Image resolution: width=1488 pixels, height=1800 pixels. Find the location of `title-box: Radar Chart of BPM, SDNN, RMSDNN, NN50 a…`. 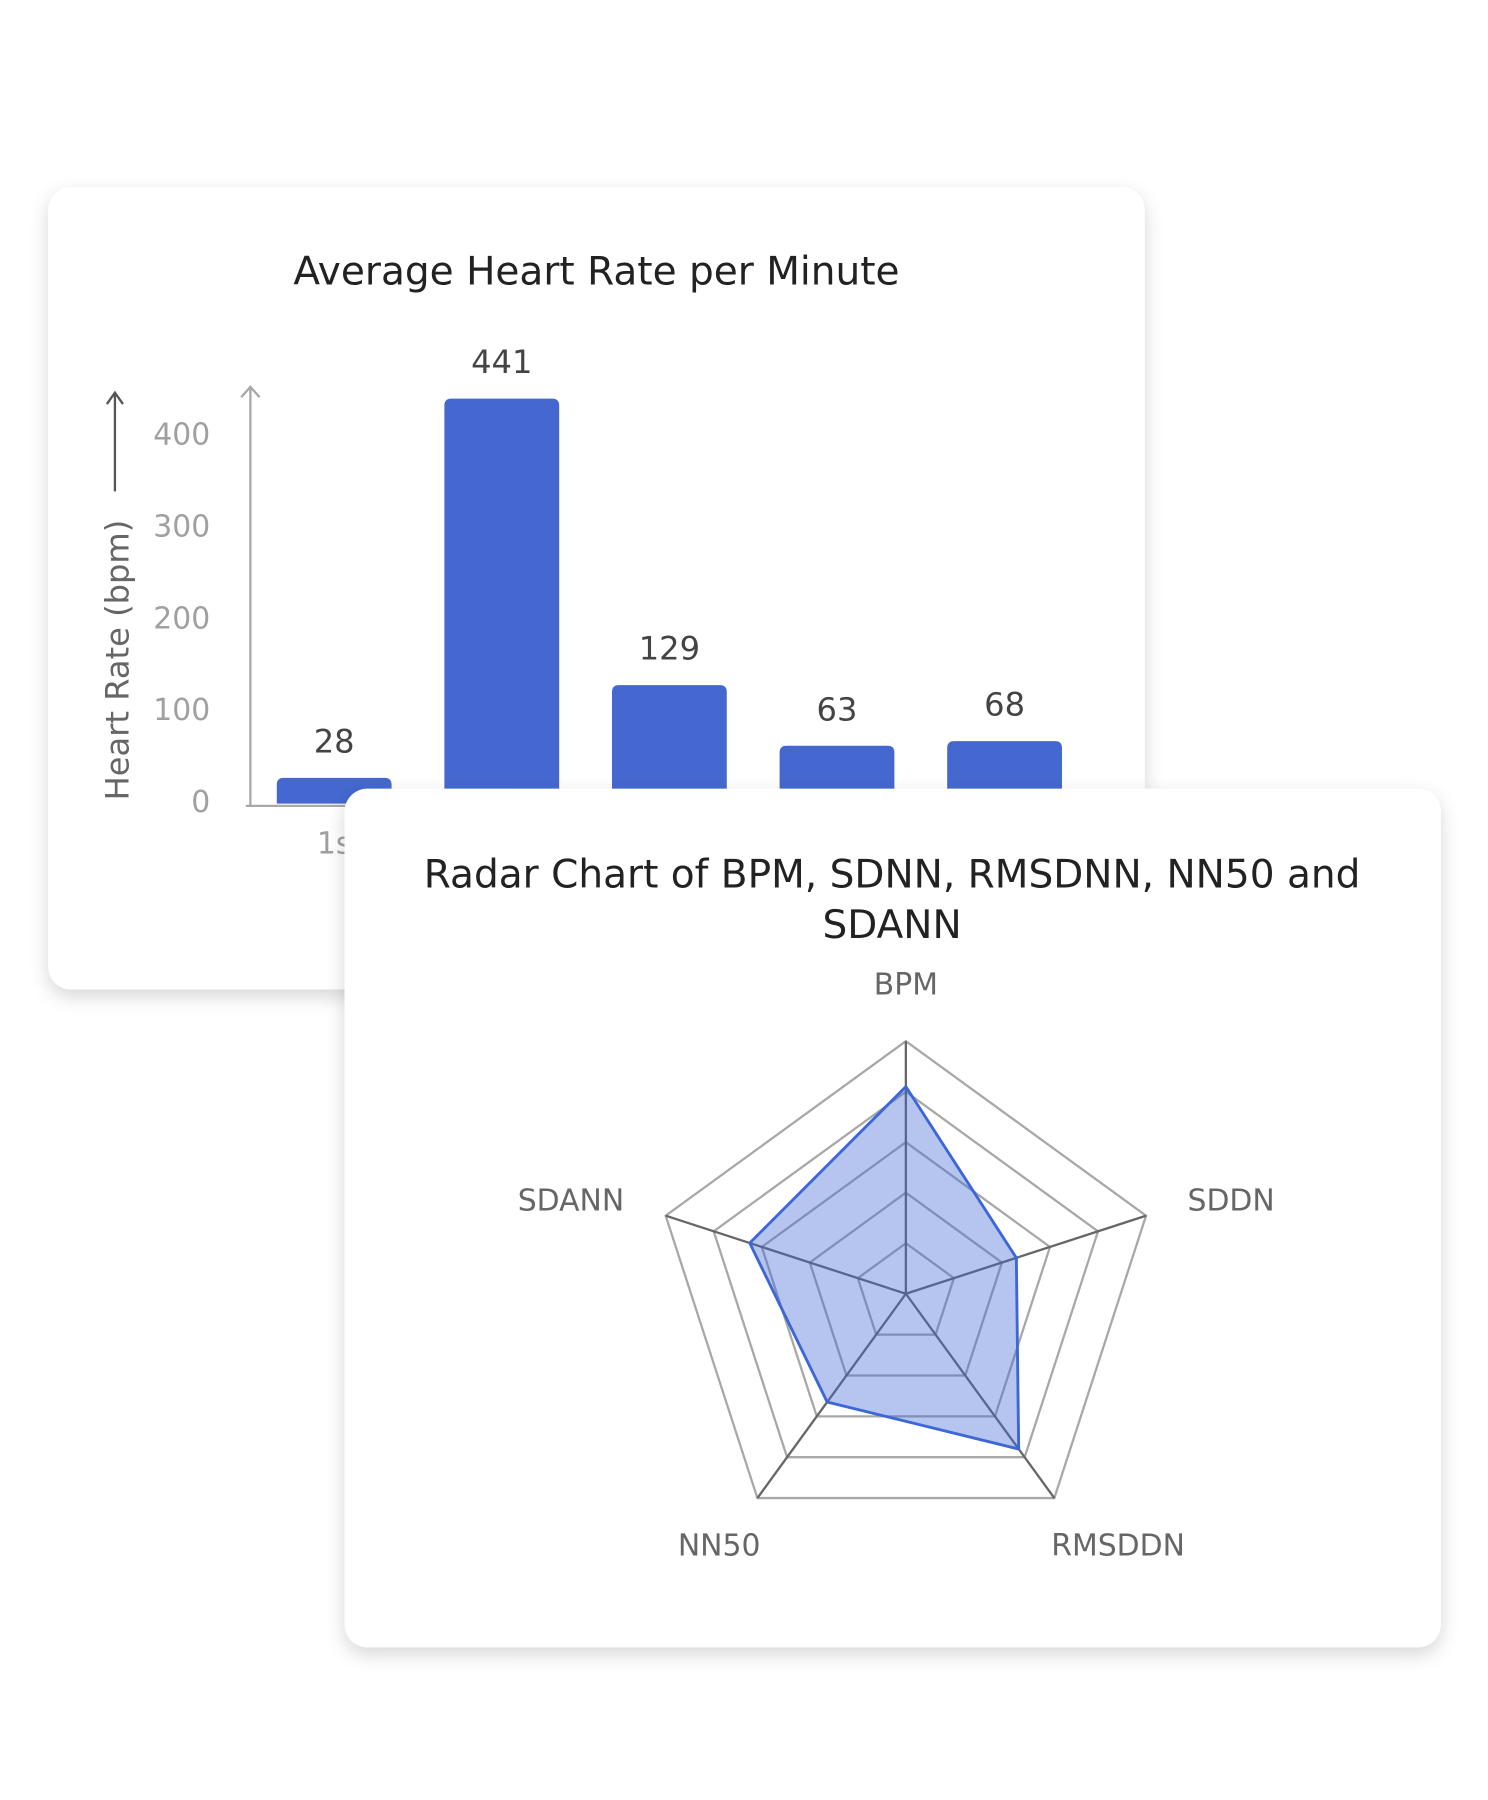

title-box: Radar Chart of BPM, SDNN, RMSDNN, NN50 a… is located at coordinates (892, 900).